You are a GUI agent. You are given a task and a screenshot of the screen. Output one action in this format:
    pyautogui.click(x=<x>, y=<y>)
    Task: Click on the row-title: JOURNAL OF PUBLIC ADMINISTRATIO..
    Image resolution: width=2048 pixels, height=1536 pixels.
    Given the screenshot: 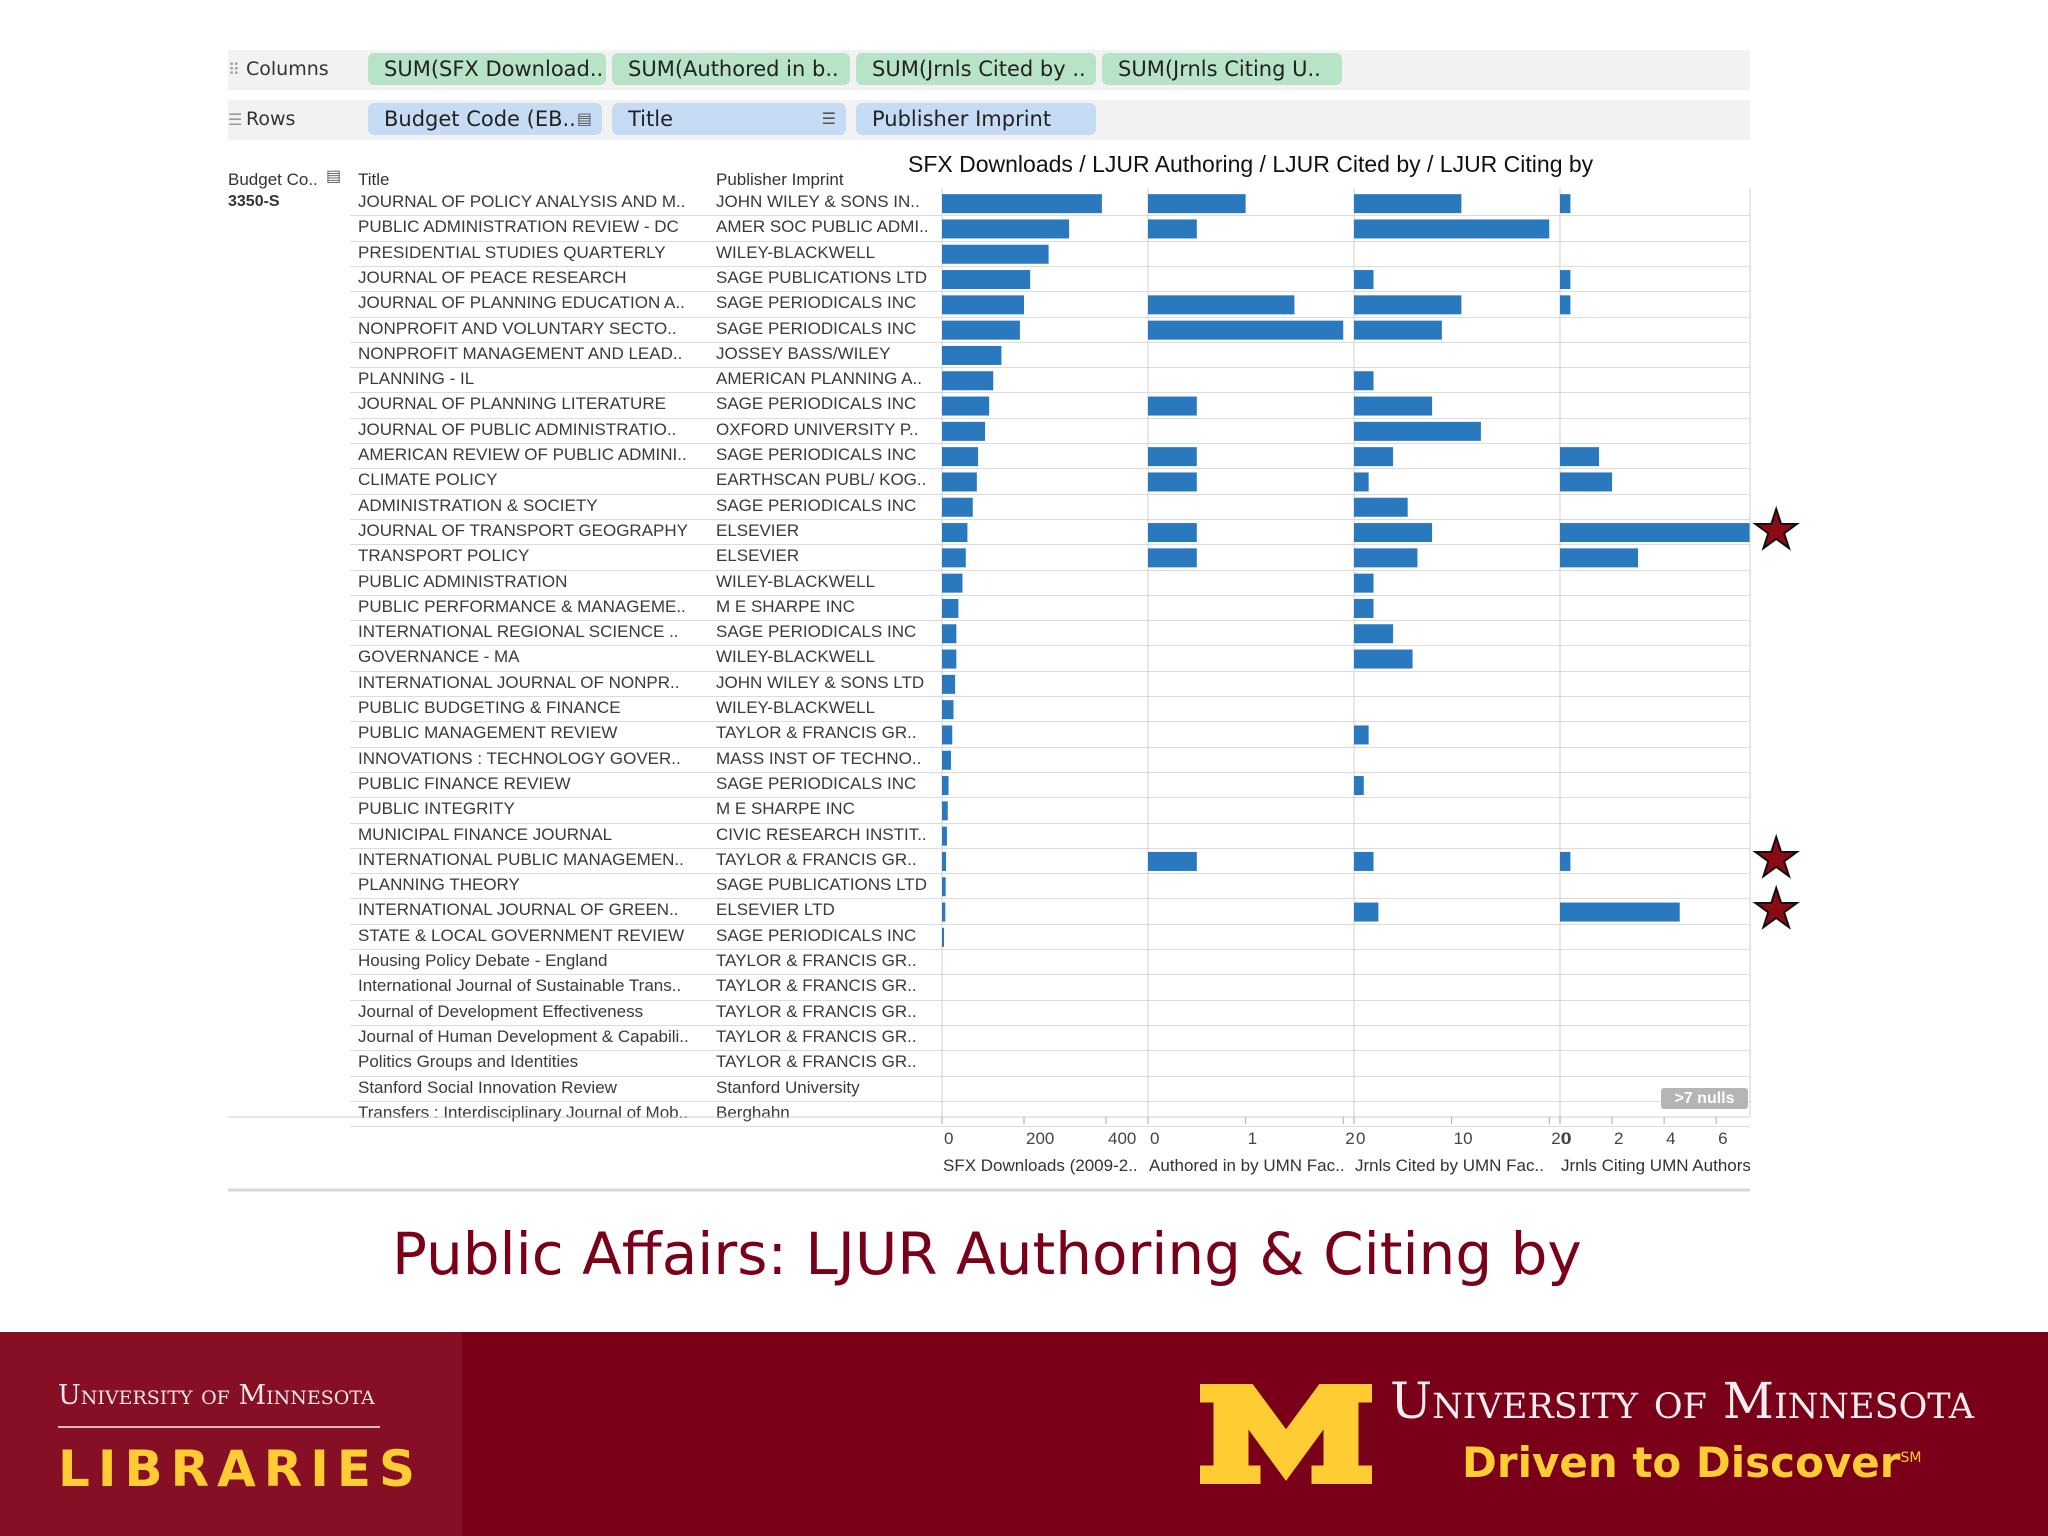 What is the action you would take?
    pyautogui.click(x=517, y=429)
    